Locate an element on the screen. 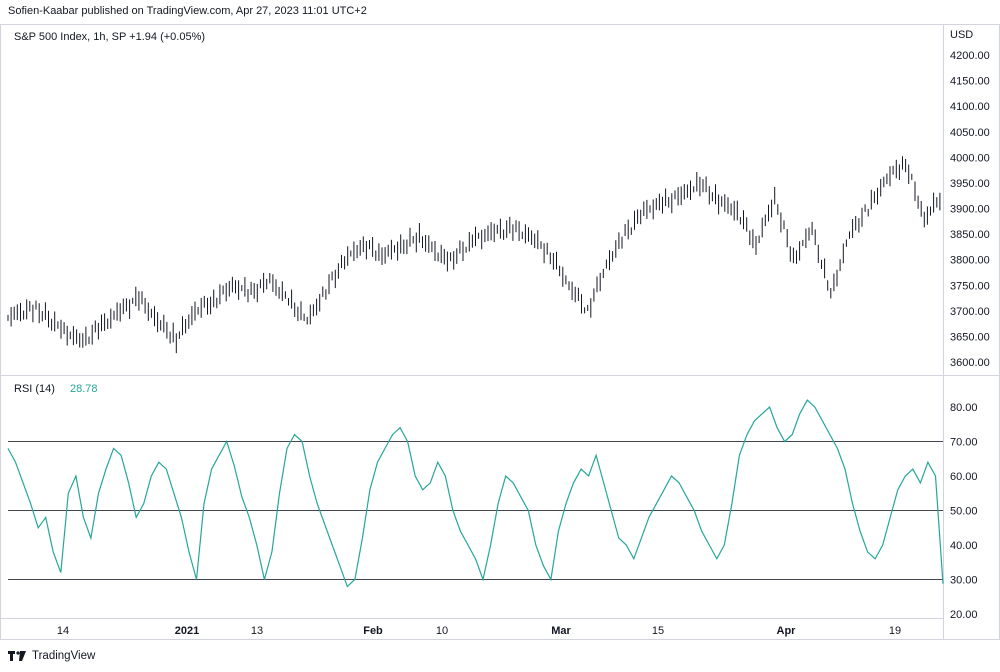 The image size is (1000, 672). time-tick-label: 10 is located at coordinates (442, 631).